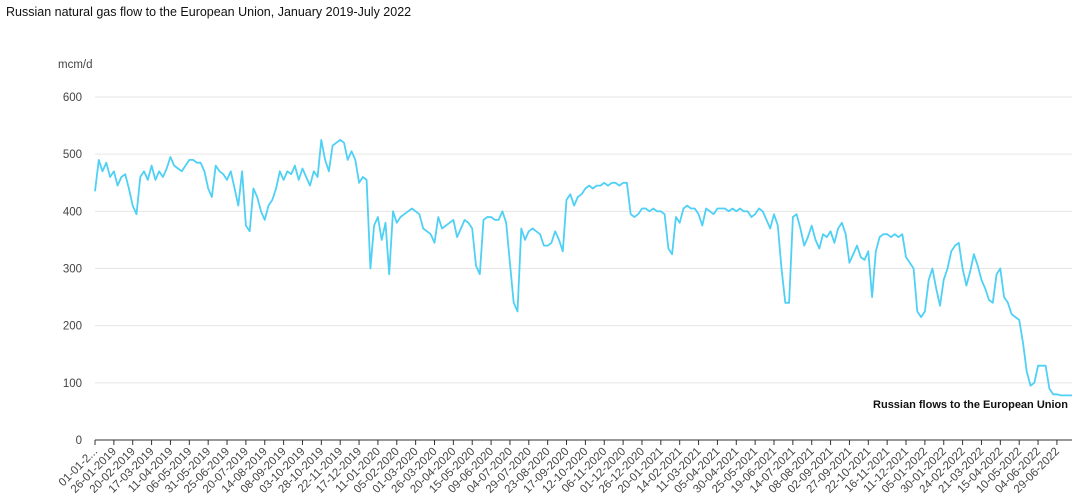  Describe the element at coordinates (72, 98) in the screenshot. I see `y-tick-label: 600` at that location.